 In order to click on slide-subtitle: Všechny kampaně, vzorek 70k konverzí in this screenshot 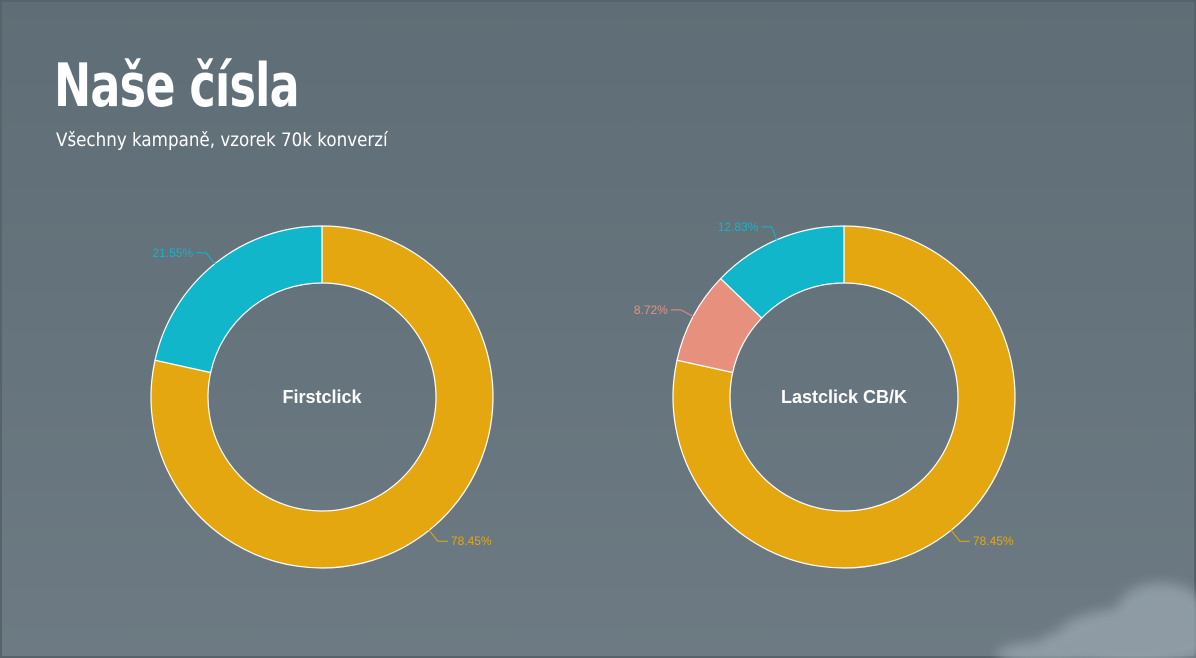, I will do `click(222, 140)`.